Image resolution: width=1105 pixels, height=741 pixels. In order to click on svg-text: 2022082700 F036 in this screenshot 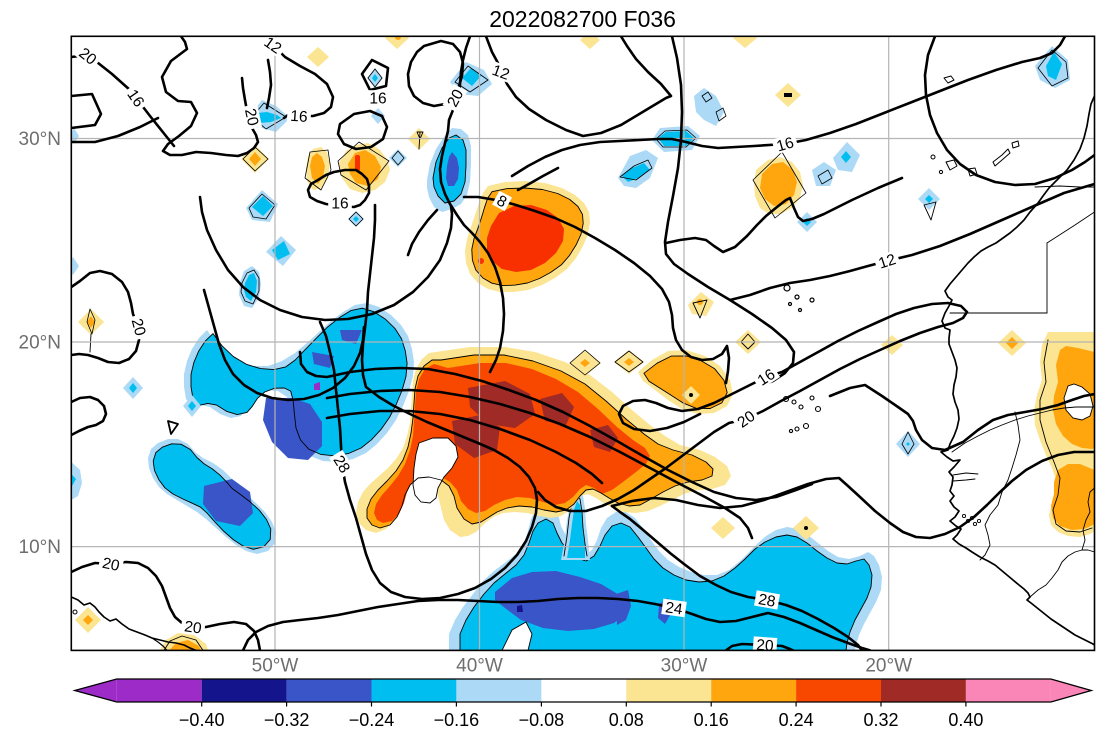, I will do `click(582, 19)`.